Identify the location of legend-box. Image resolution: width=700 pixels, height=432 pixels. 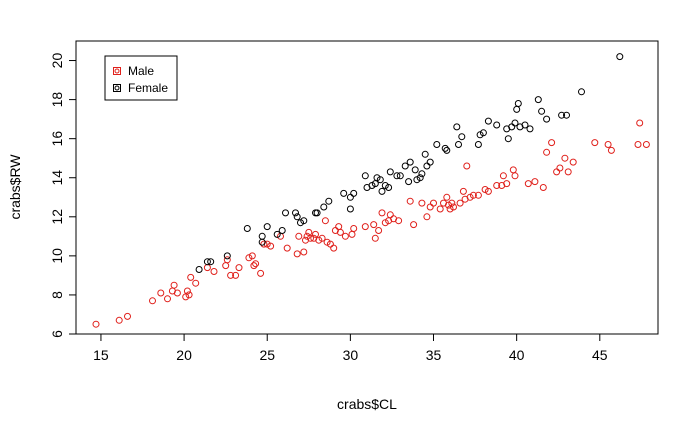
(141, 78).